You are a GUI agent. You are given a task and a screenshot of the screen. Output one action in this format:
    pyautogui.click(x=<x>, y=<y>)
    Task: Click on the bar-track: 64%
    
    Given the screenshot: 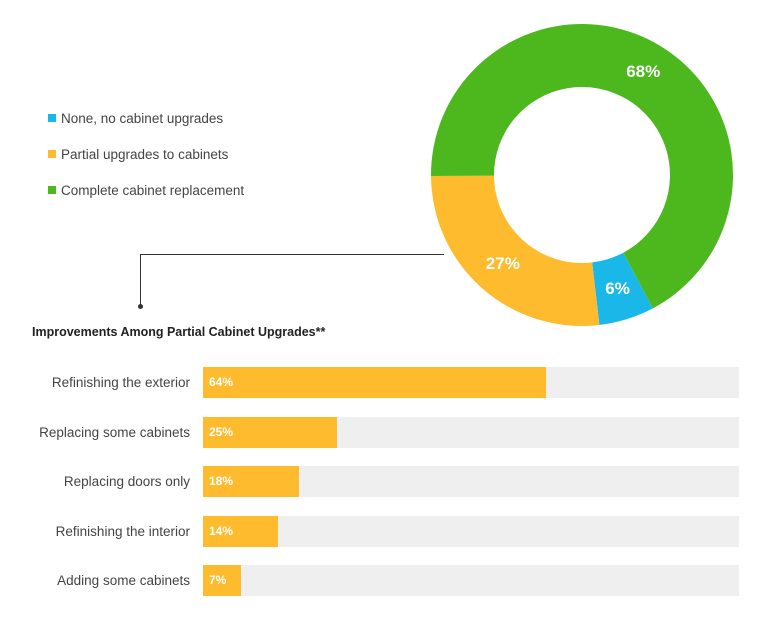 What is the action you would take?
    pyautogui.click(x=471, y=382)
    